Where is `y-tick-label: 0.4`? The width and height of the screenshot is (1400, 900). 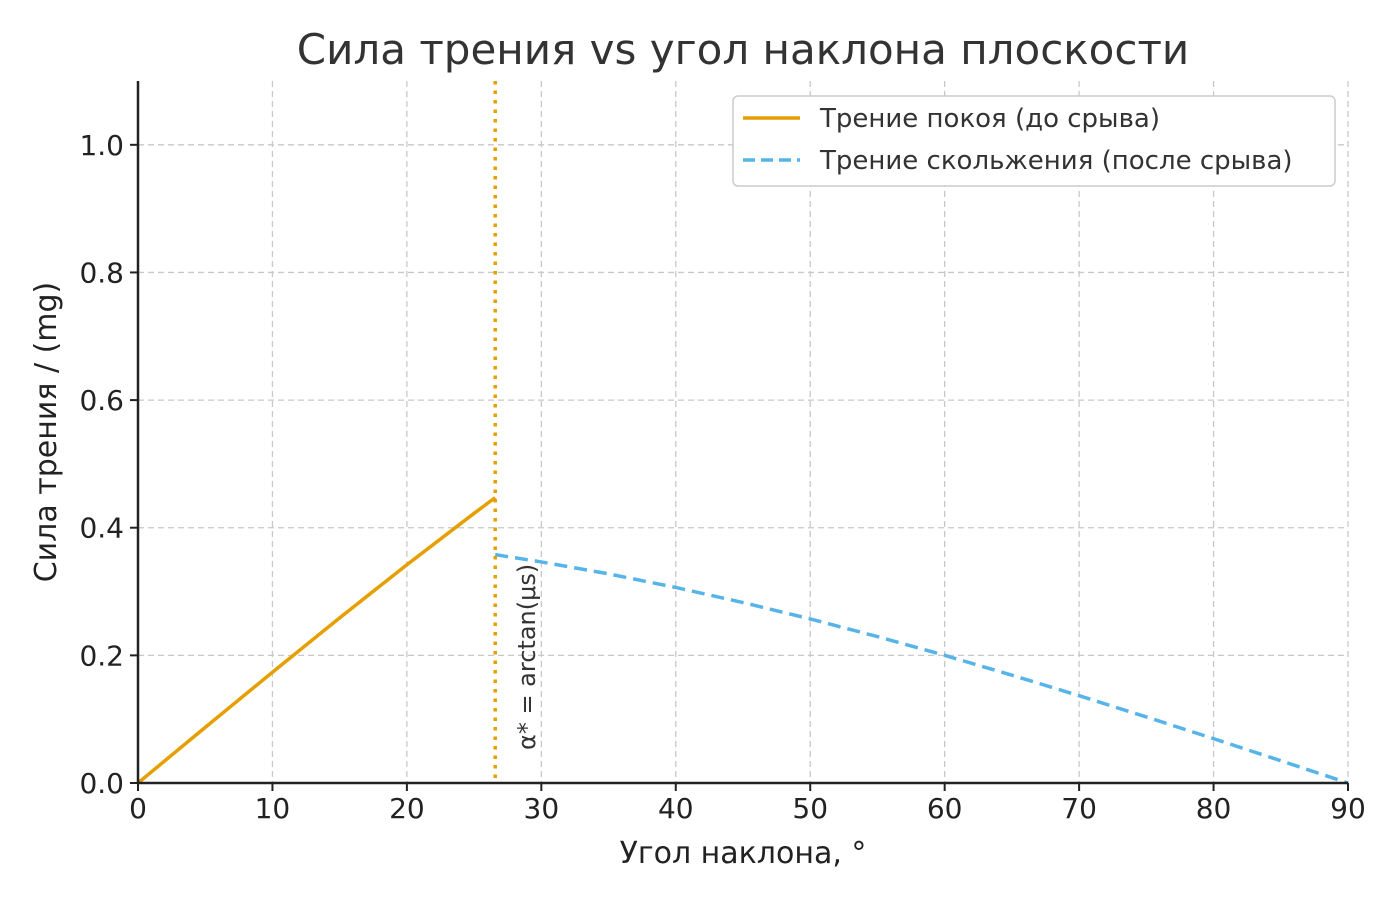
y-tick-label: 0.4 is located at coordinates (101, 528).